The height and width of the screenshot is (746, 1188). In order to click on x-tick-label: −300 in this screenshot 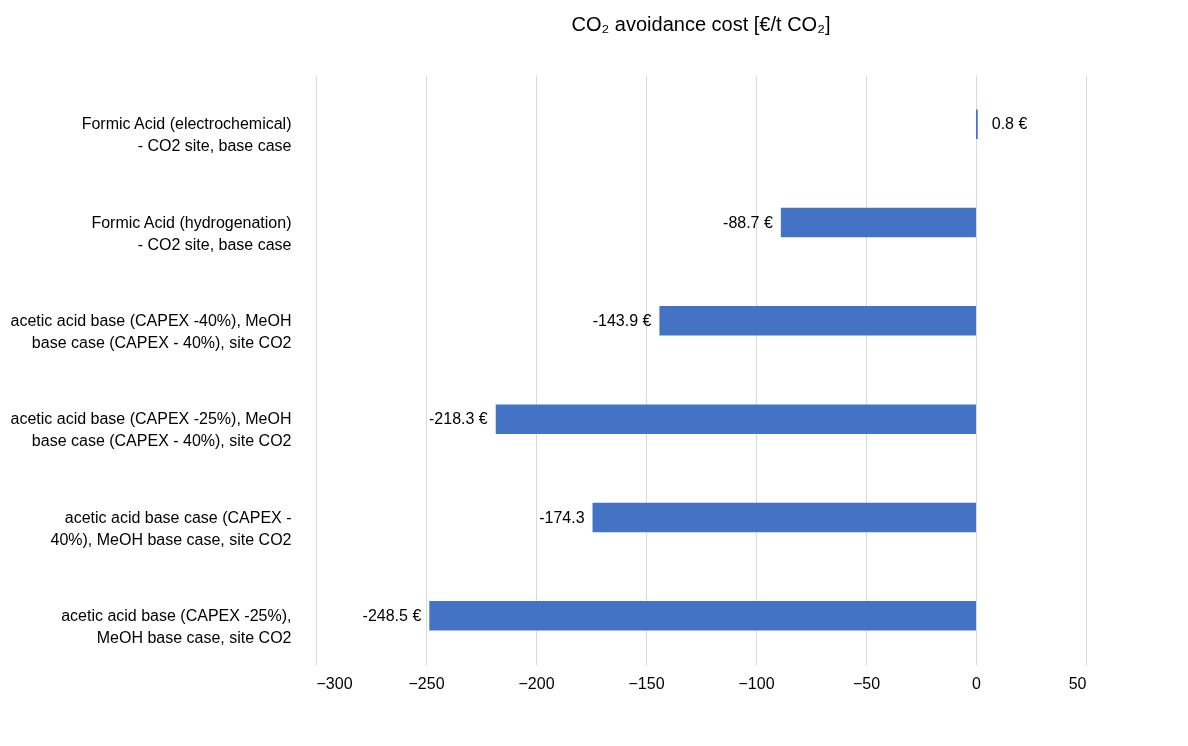, I will do `click(334, 683)`.